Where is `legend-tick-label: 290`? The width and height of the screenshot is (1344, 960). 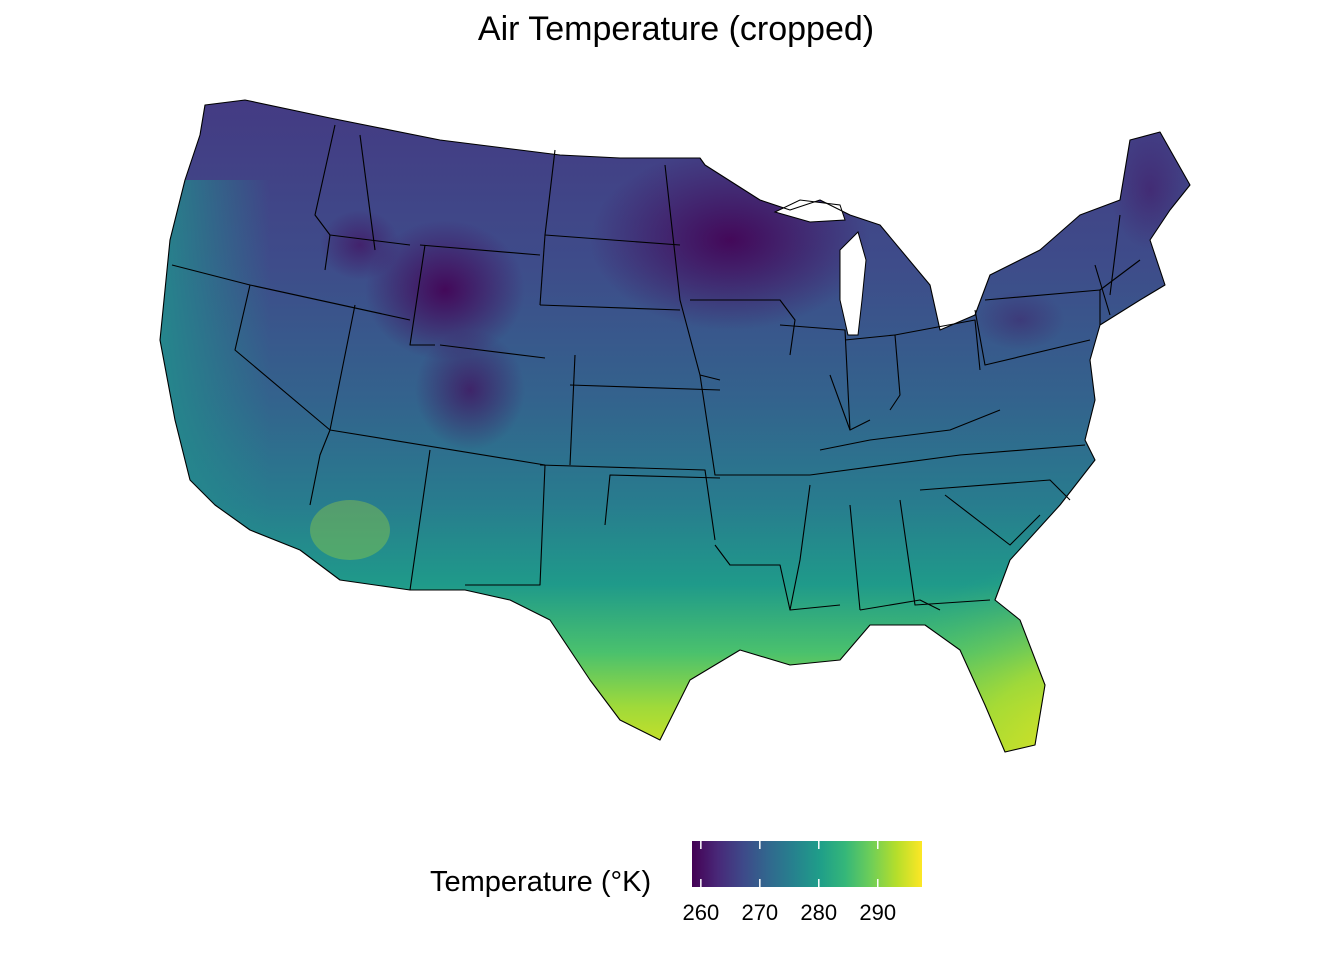 legend-tick-label: 290 is located at coordinates (878, 912).